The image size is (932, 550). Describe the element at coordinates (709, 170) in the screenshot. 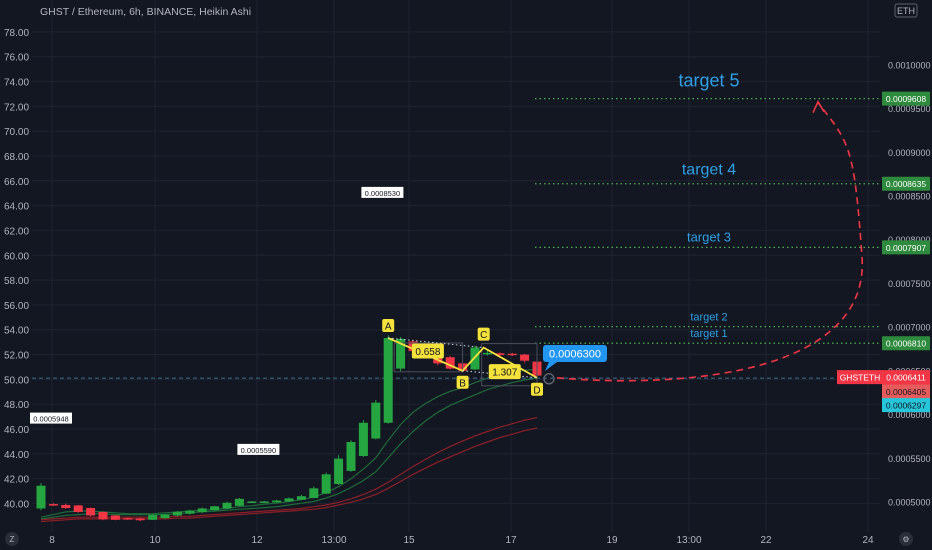

I see `target-label: target 4` at that location.